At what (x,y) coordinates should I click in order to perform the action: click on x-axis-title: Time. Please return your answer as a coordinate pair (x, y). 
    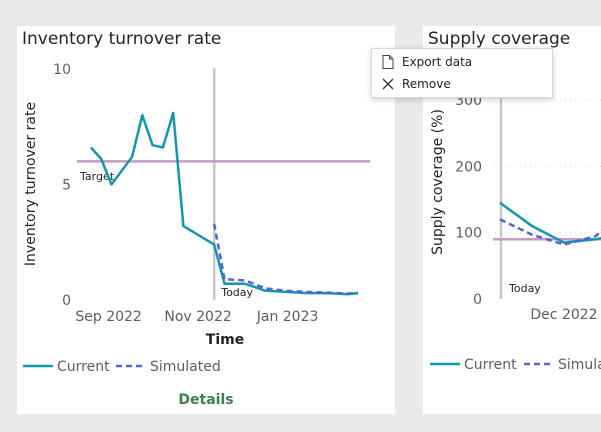
    Looking at the image, I should click on (225, 340).